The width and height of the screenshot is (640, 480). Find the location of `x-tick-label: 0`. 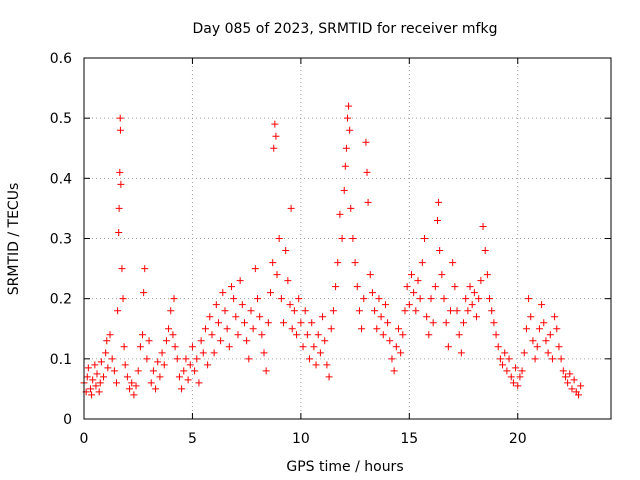

x-tick-label: 0 is located at coordinates (84, 439).